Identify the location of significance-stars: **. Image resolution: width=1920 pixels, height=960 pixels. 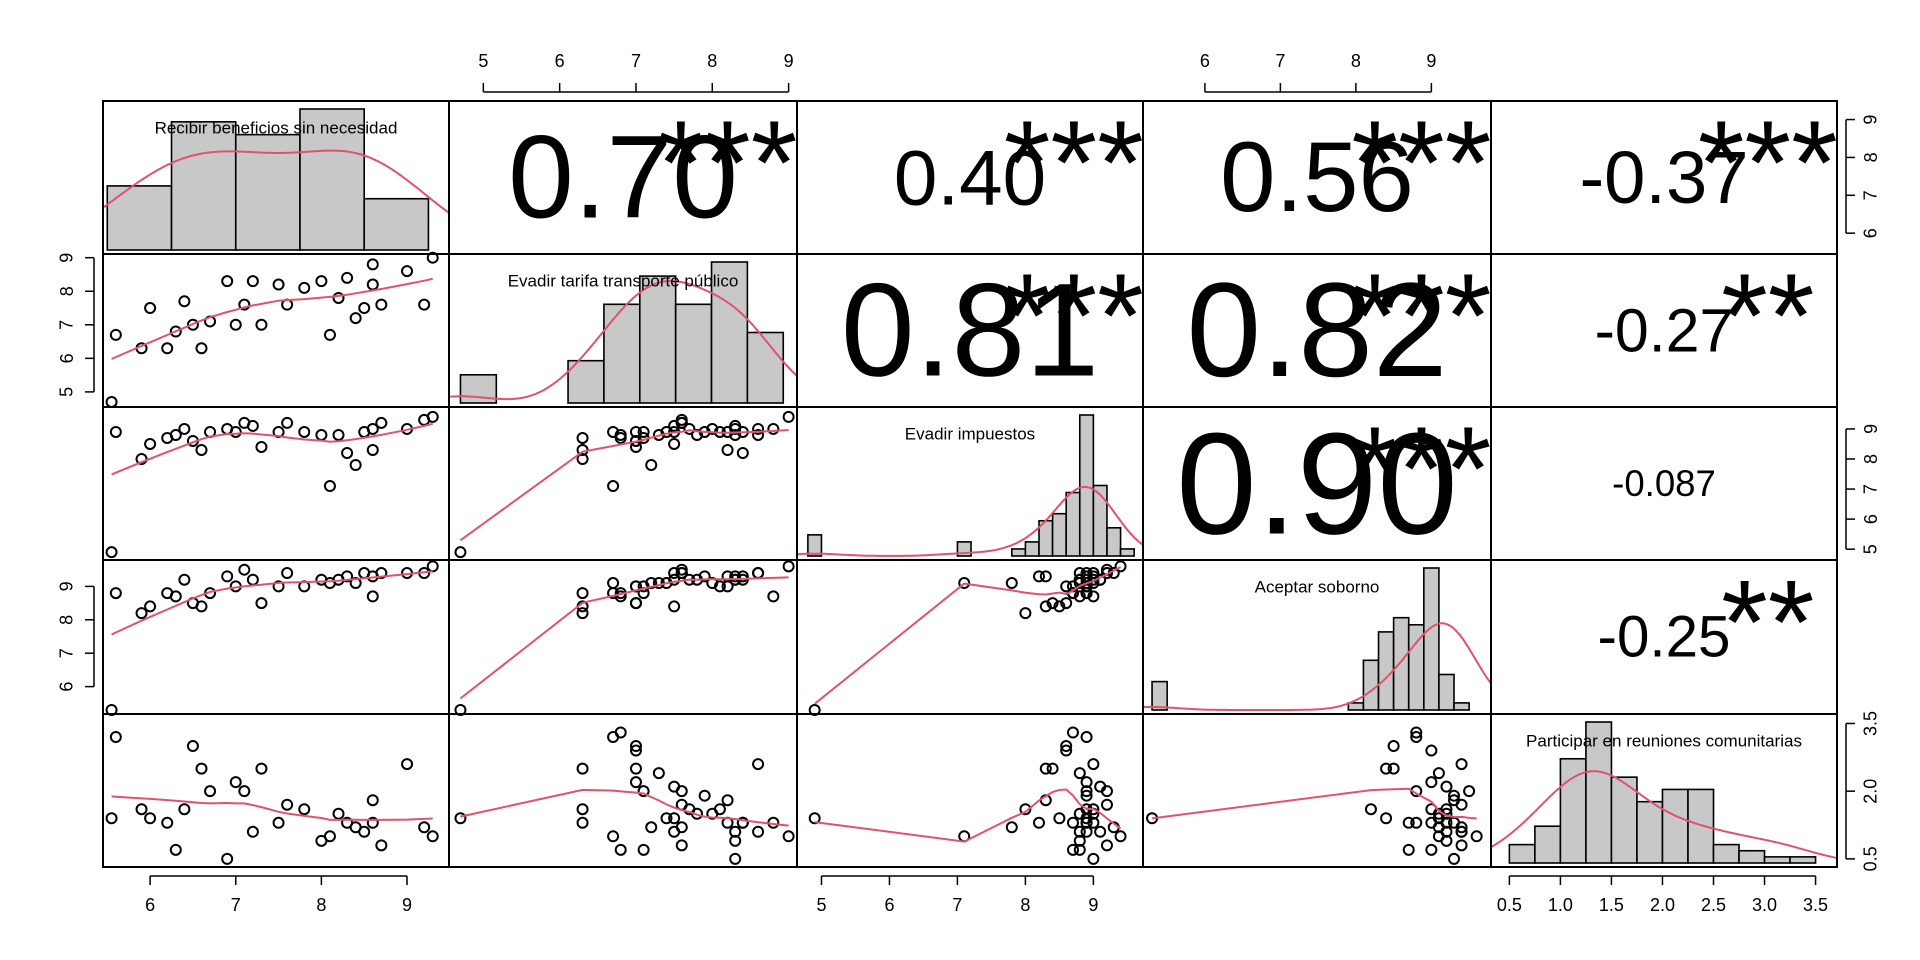
(1767, 316).